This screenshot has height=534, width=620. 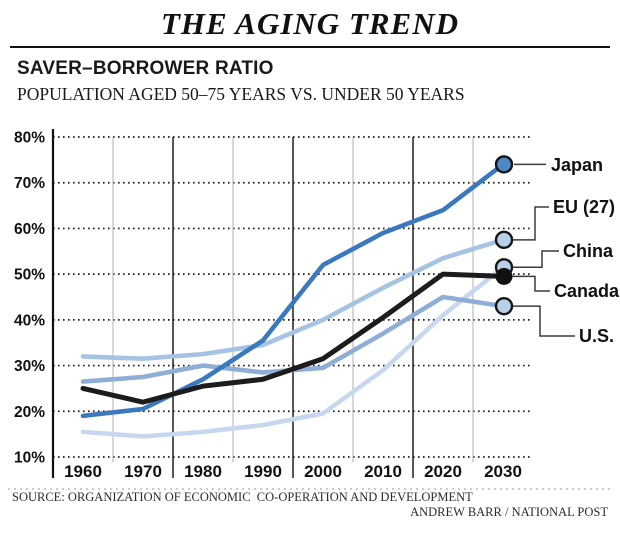 I want to click on chart-title: SAVER–BORROWER RATIO, so click(x=145, y=68).